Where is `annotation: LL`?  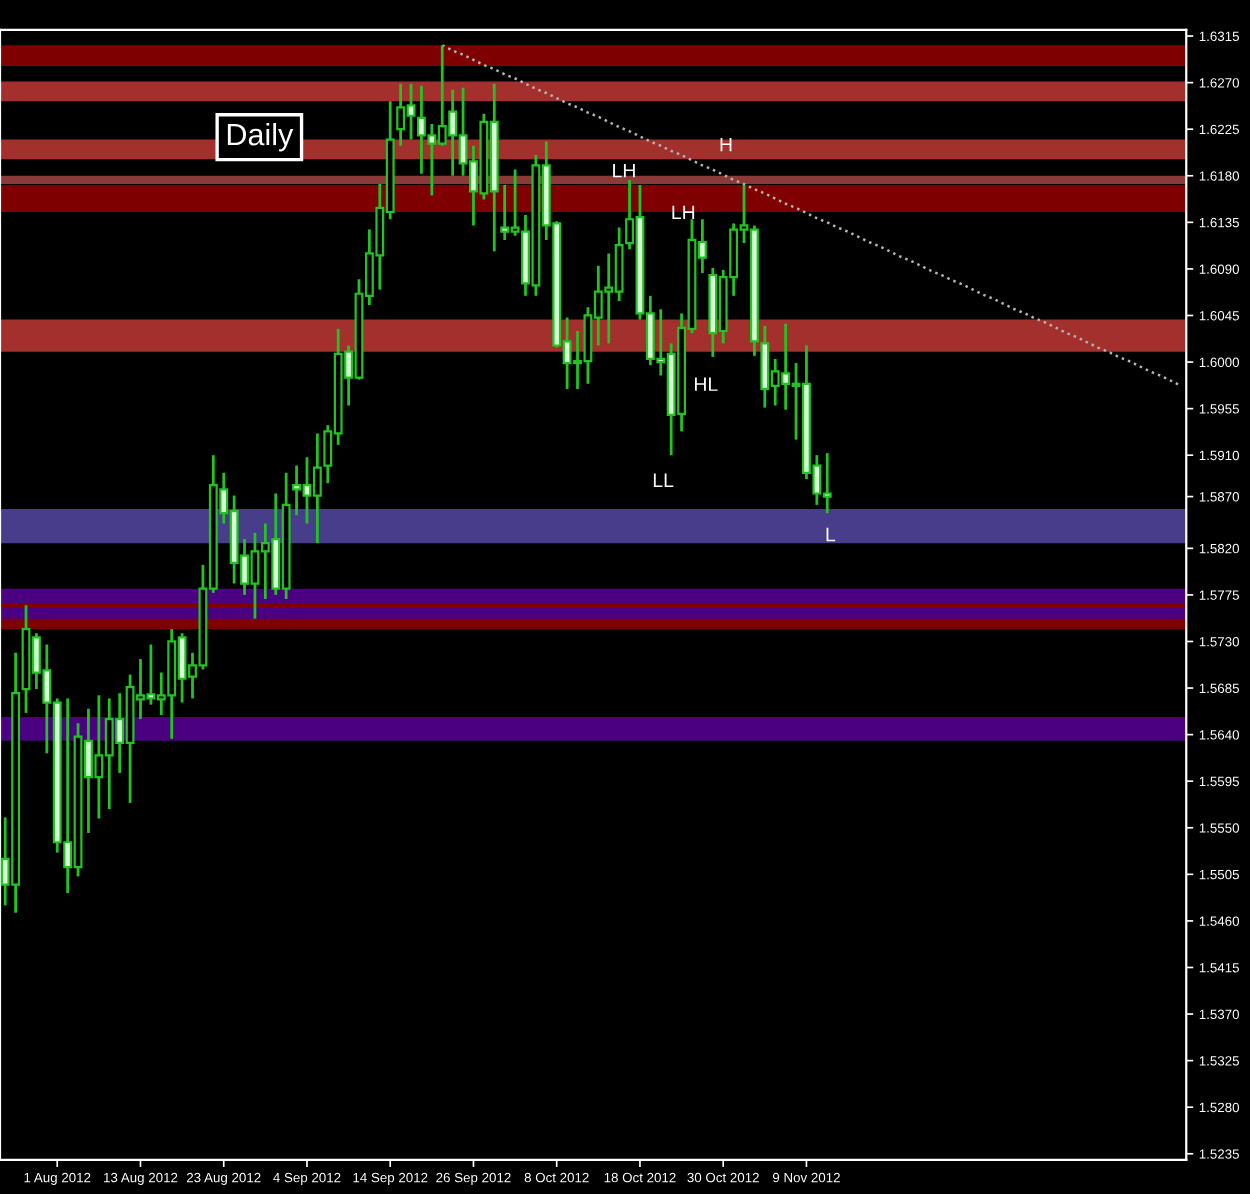 annotation: LL is located at coordinates (663, 480).